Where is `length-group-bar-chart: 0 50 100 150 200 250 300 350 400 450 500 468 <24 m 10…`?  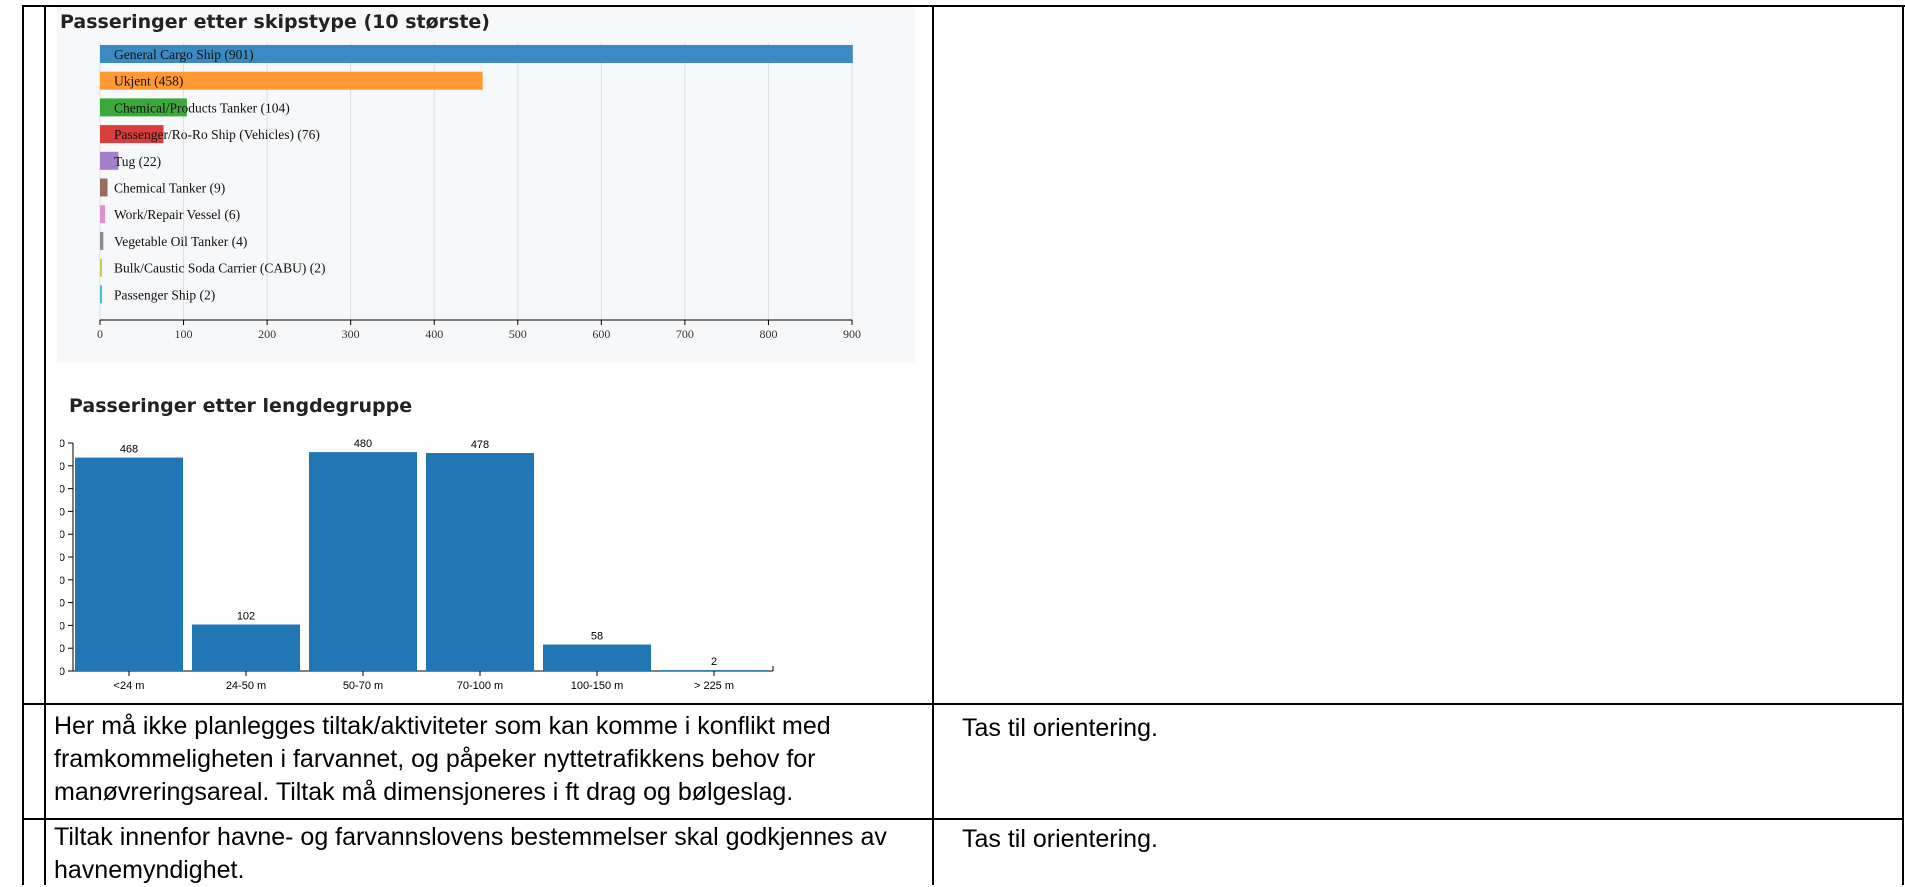
length-group-bar-chart: 0 50 100 150 200 250 300 350 400 450 500 468 <24 m 10… is located at coordinates (417, 565).